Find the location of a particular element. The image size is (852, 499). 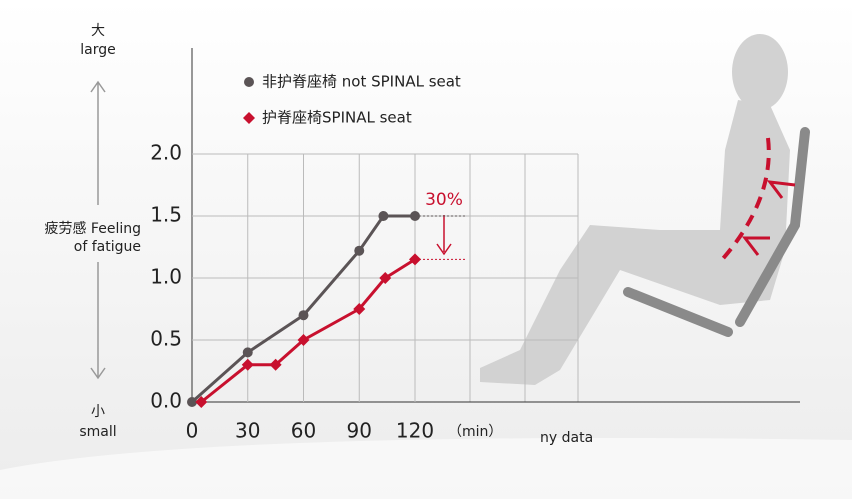

annotation: 30% is located at coordinates (444, 200).